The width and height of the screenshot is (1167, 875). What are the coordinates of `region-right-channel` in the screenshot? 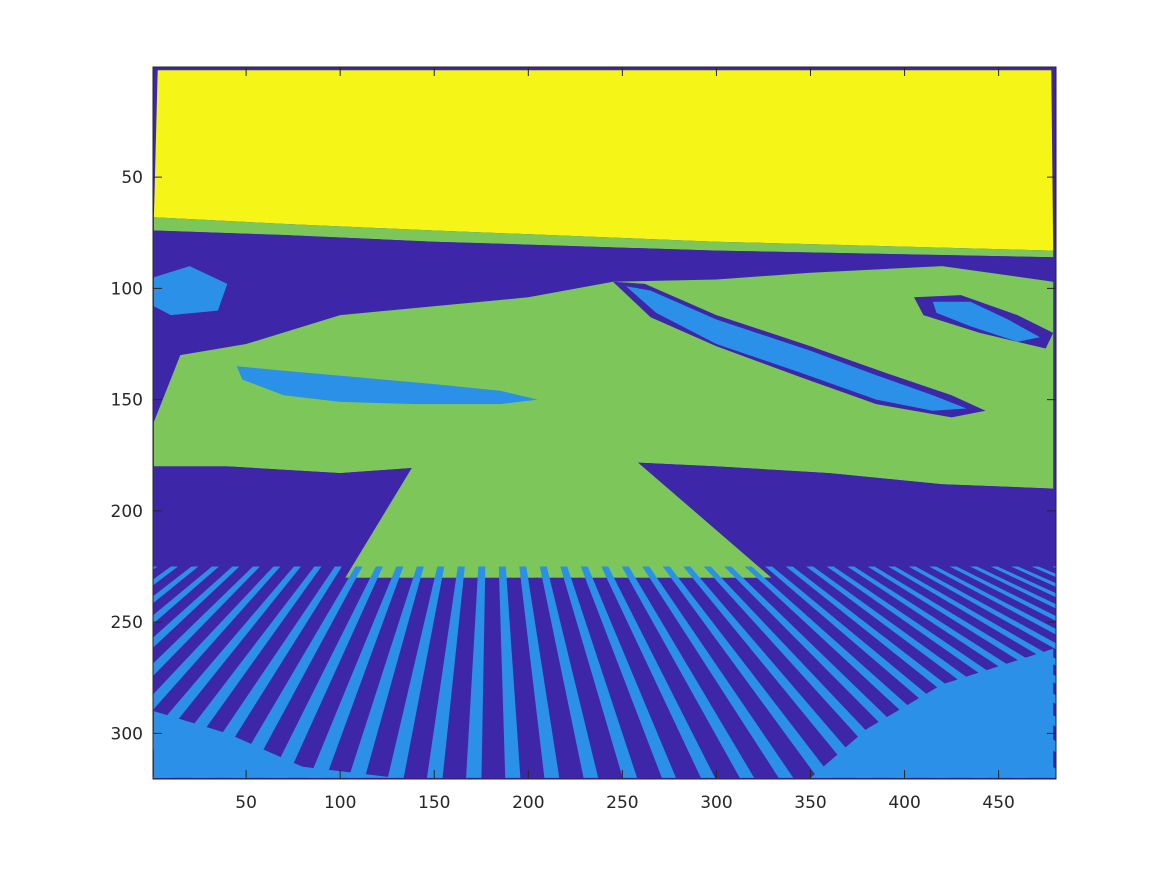 It's located at (796, 348).